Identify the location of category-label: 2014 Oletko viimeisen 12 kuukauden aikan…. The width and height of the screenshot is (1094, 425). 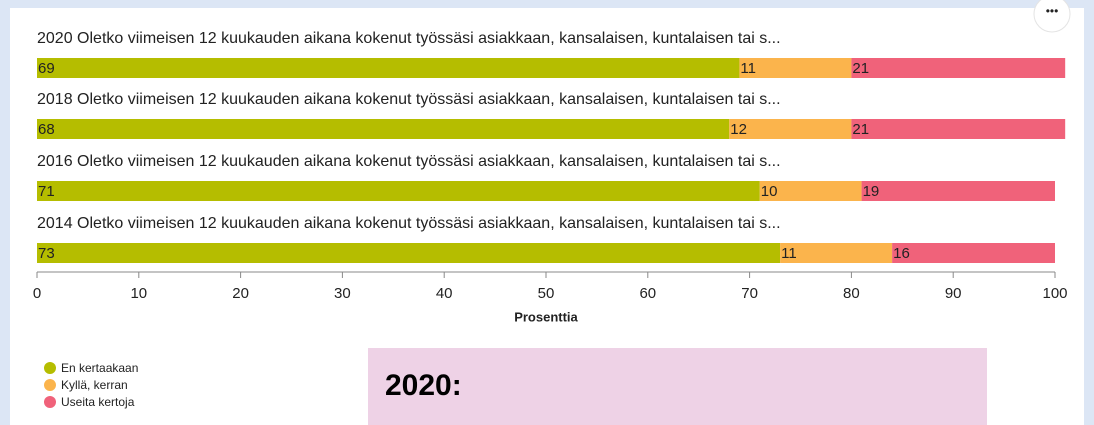
(409, 223).